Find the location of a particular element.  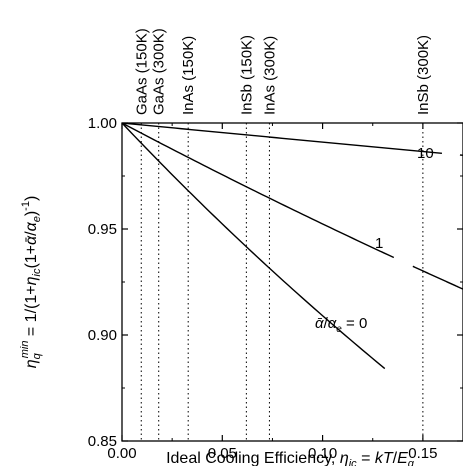

reference-line-label: InSb (150K) is located at coordinates (246, 75).